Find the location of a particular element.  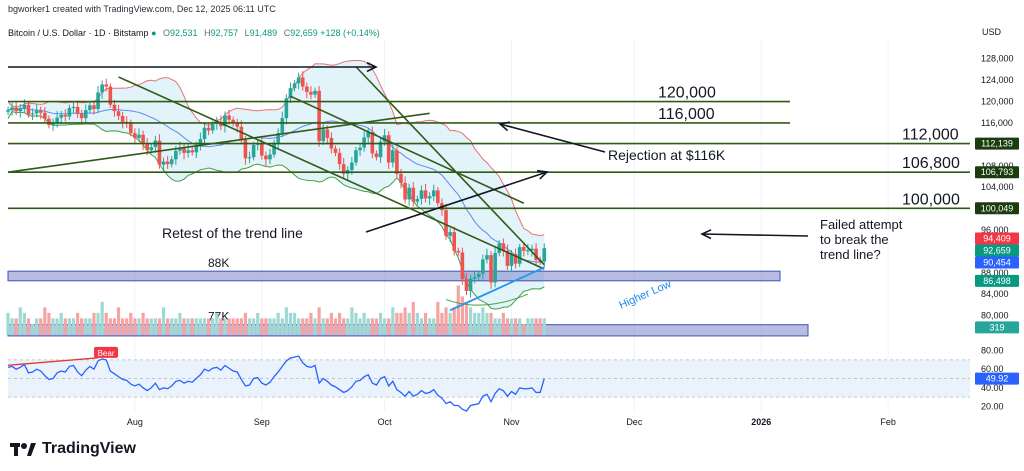

arrow-rejection-head is located at coordinates (504, 126).